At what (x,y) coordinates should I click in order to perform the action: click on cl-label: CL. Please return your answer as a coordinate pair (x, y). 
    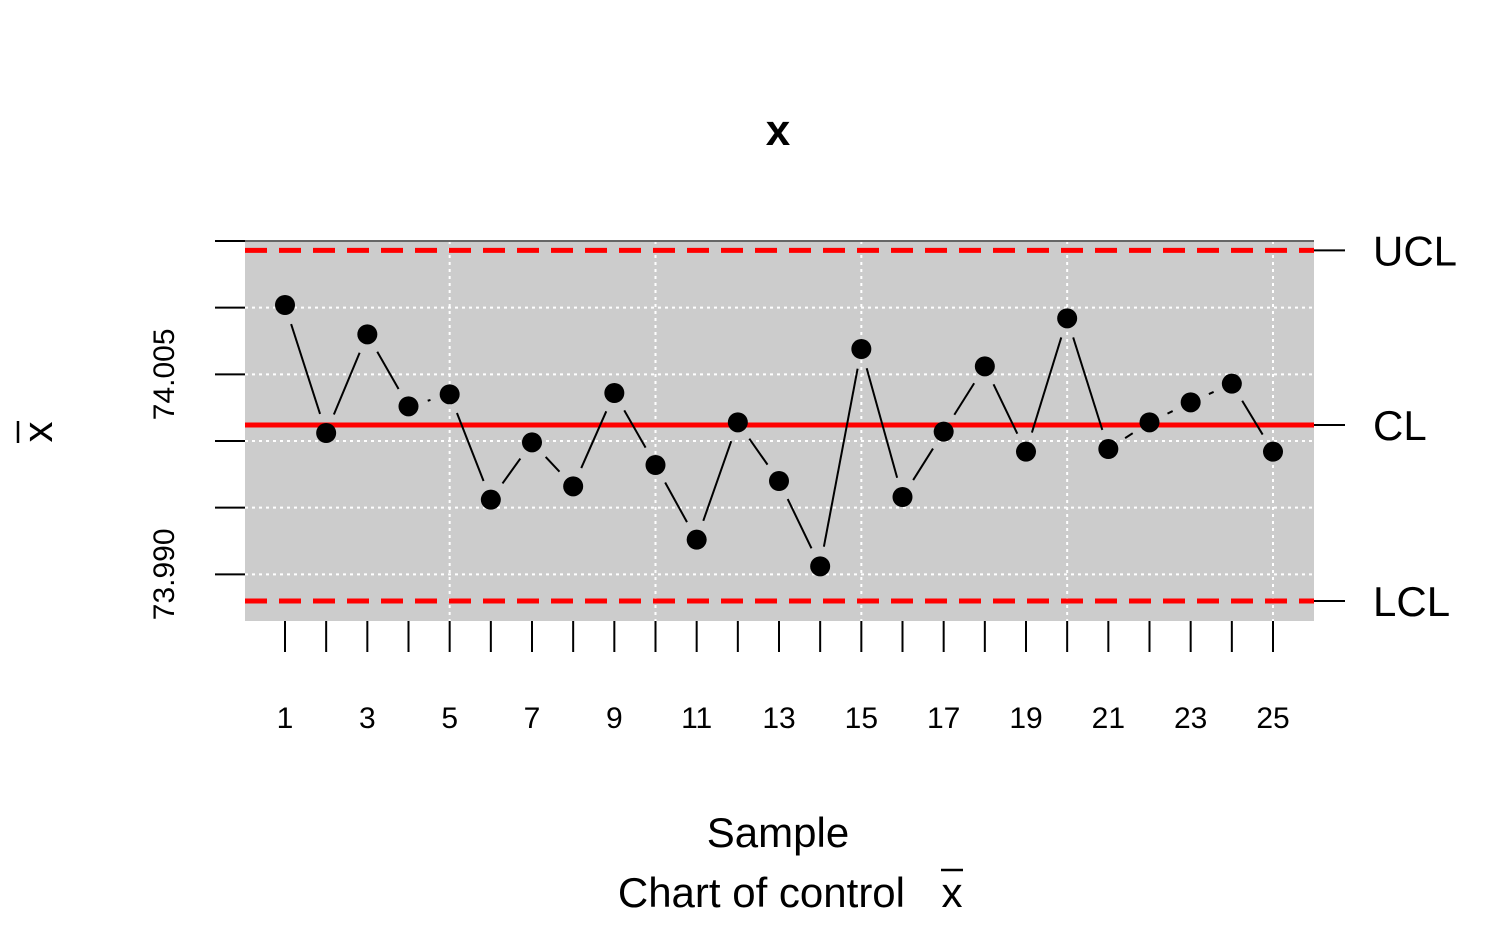
    Looking at the image, I should click on (1400, 425).